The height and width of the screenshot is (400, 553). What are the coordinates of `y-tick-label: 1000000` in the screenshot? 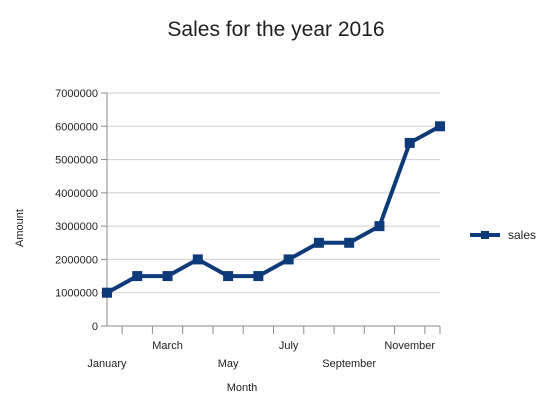 It's located at (76, 294).